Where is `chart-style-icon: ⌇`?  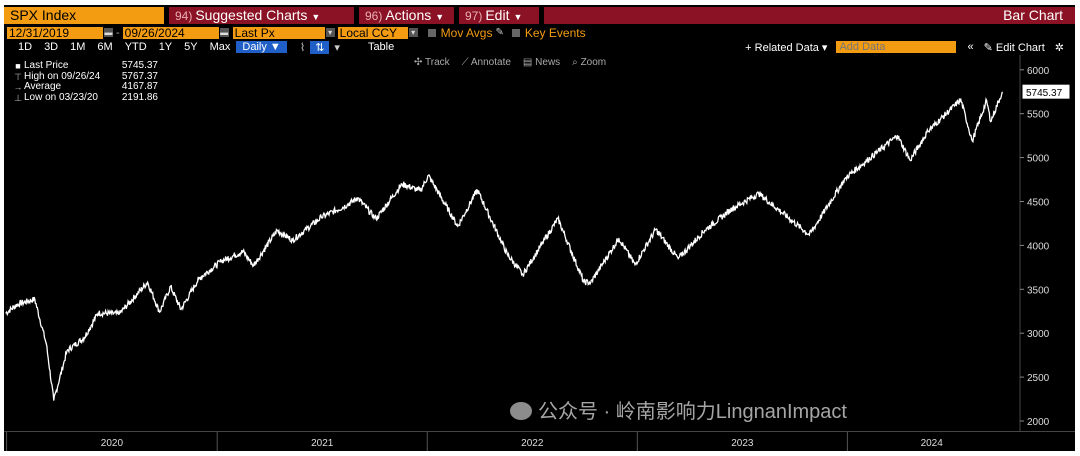
chart-style-icon: ⌇ is located at coordinates (302, 47).